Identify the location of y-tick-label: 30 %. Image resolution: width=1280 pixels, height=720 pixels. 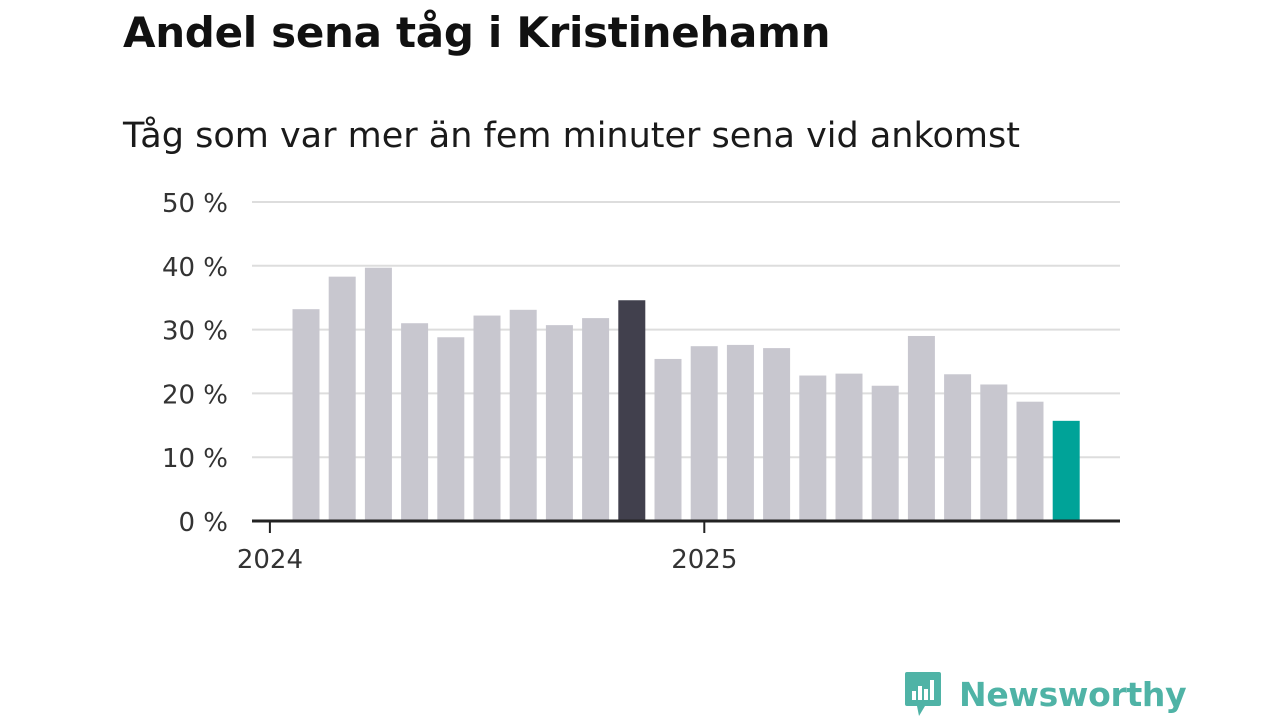
(195, 332).